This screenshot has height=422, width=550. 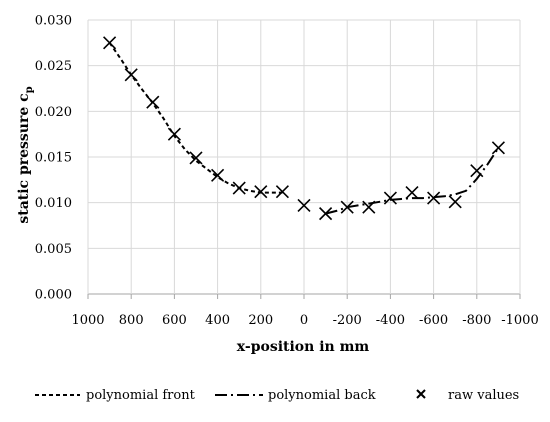 I want to click on x-tick-label: -400, so click(x=390, y=320).